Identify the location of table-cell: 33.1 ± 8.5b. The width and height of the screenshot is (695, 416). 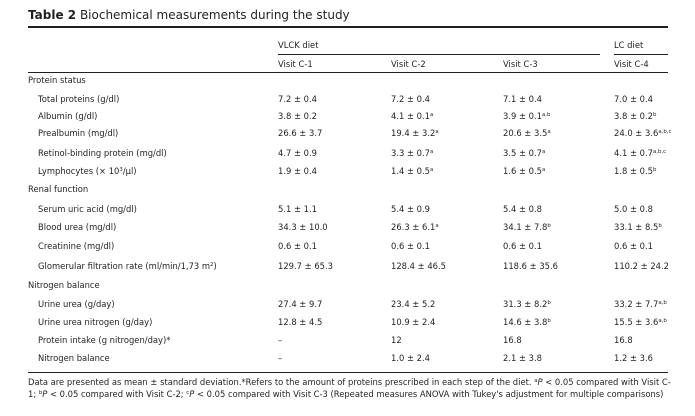
(638, 227).